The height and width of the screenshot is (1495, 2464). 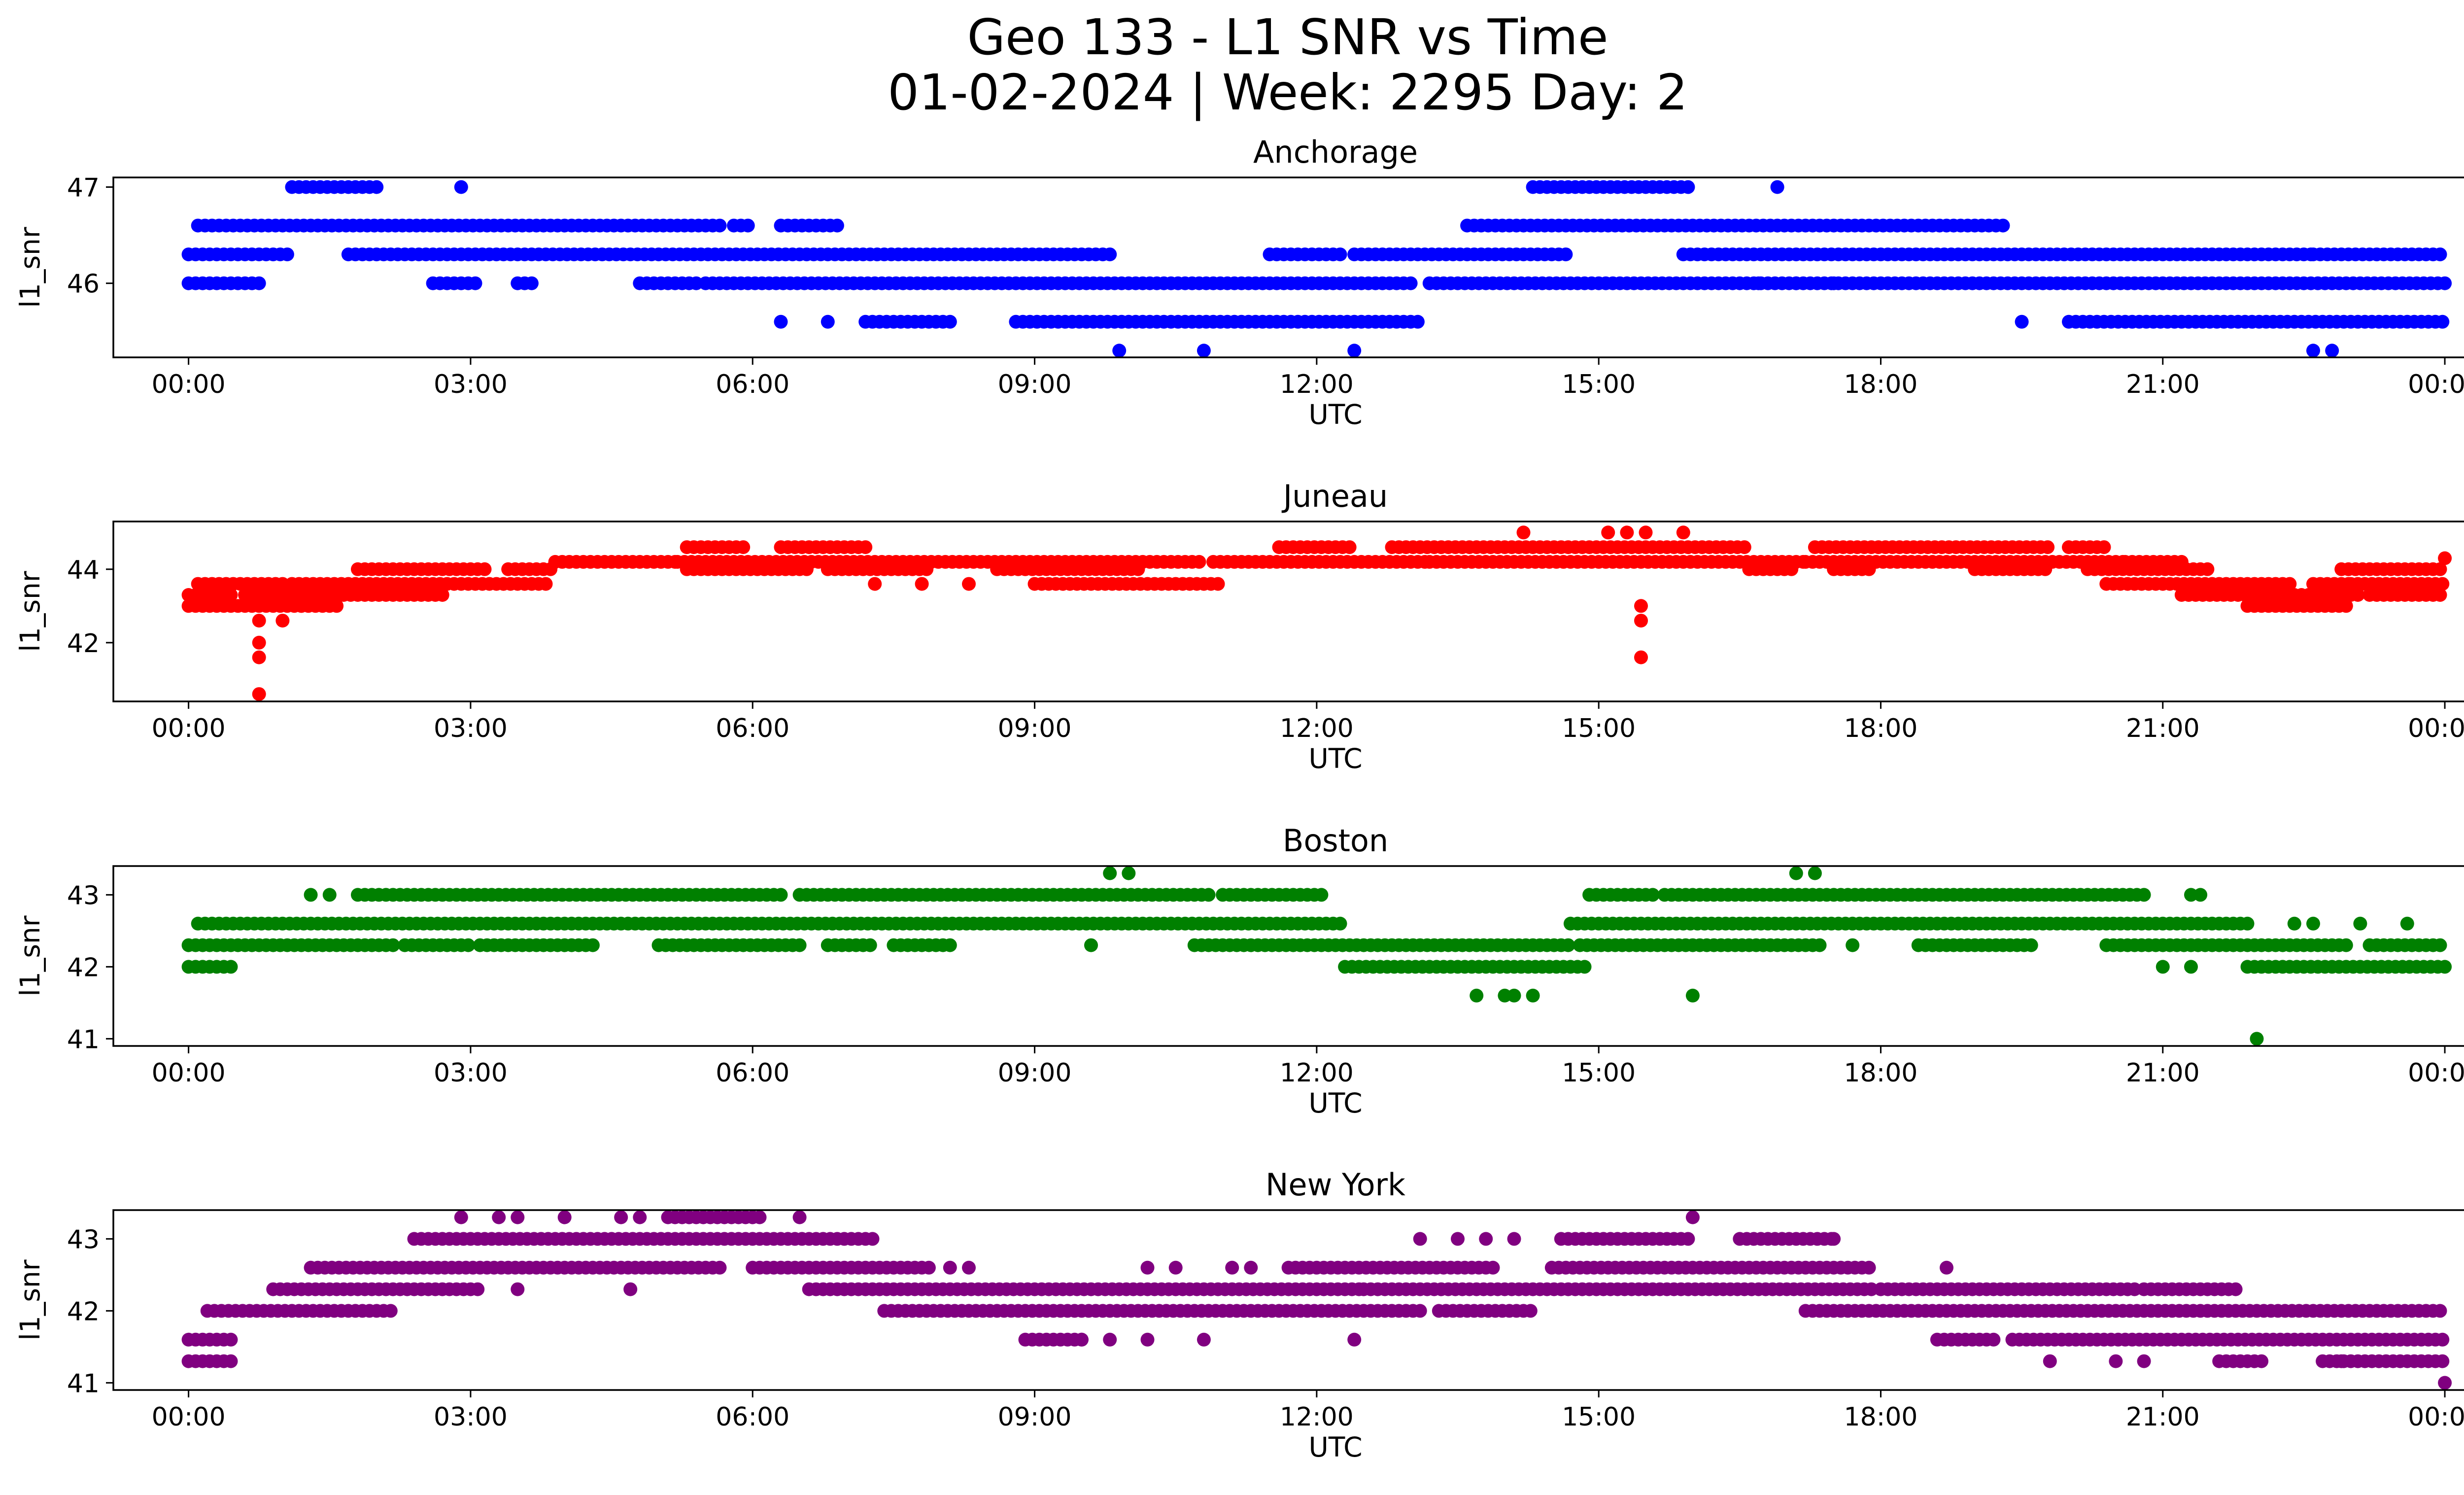 I want to click on x-tick-label: 21:00, so click(x=2163, y=1073).